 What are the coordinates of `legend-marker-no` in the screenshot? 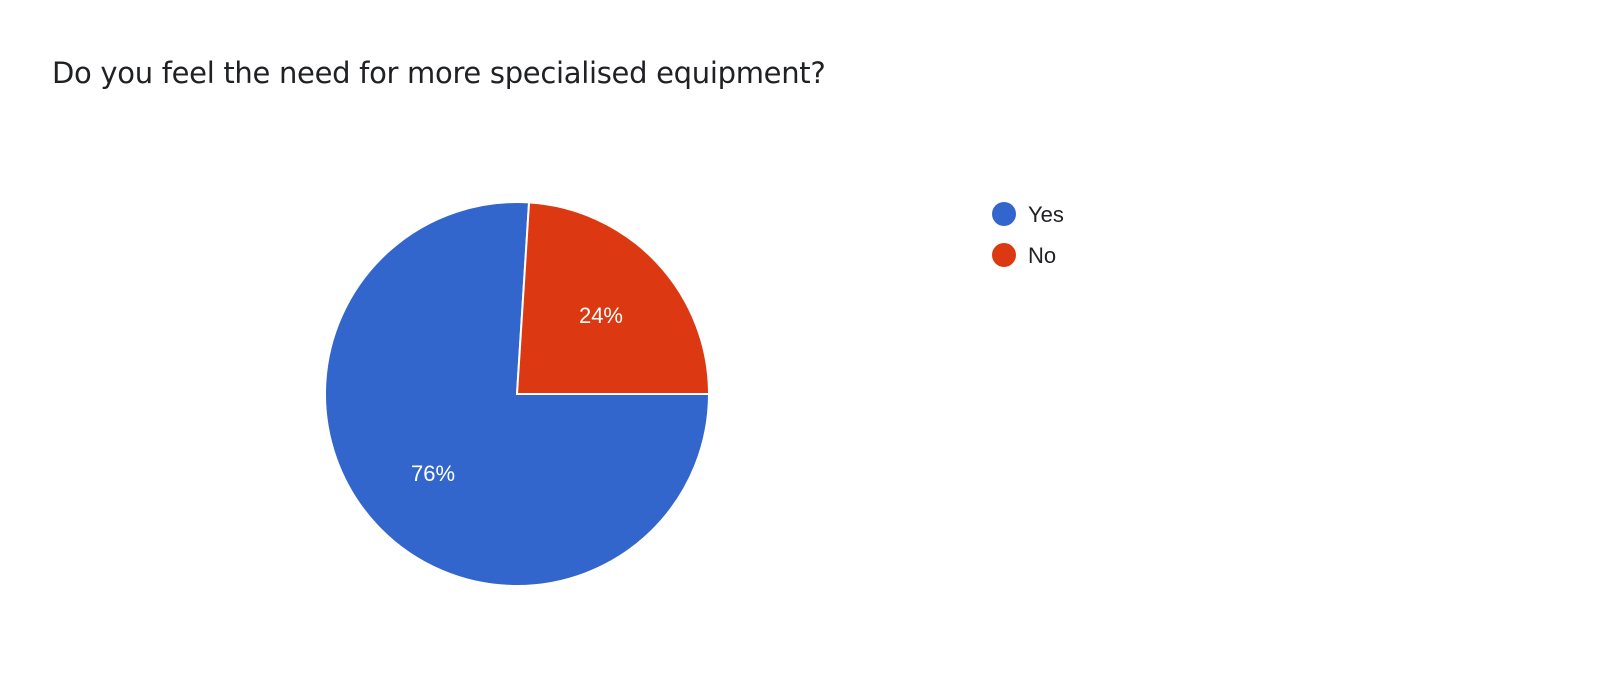 It's located at (1004, 255).